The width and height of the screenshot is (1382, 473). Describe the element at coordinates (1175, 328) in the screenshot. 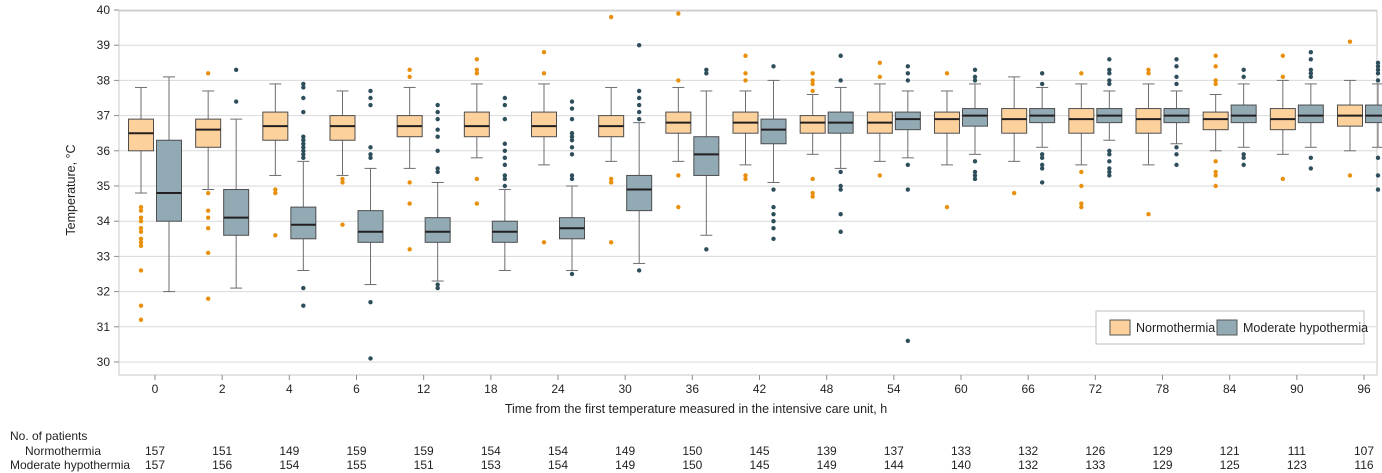

I see `legend-label-normothermia: Normothermia` at that location.